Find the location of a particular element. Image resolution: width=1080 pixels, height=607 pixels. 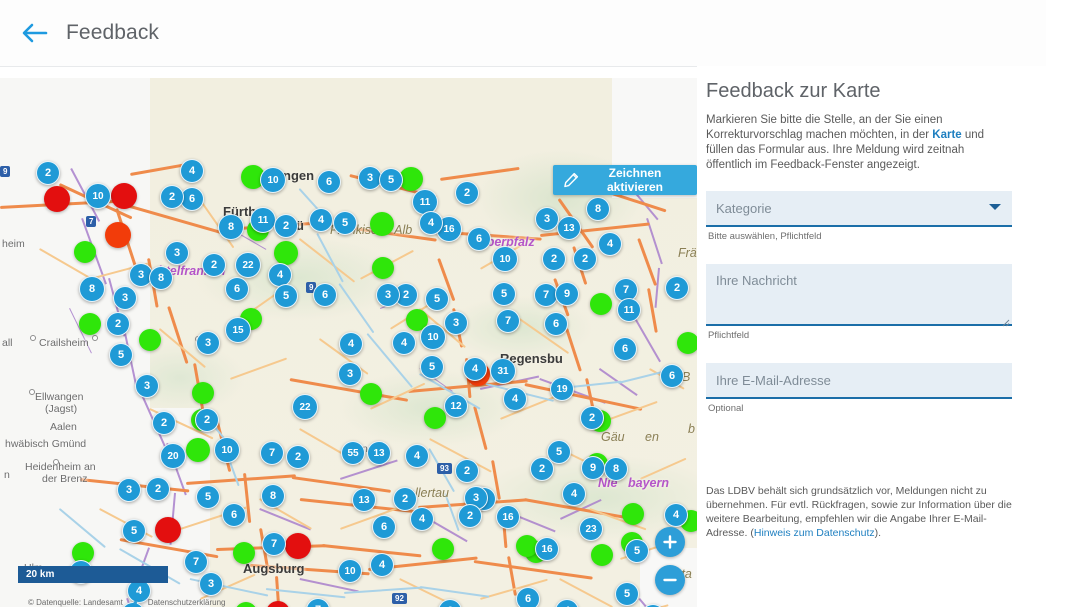

map-link: Karte is located at coordinates (947, 135).